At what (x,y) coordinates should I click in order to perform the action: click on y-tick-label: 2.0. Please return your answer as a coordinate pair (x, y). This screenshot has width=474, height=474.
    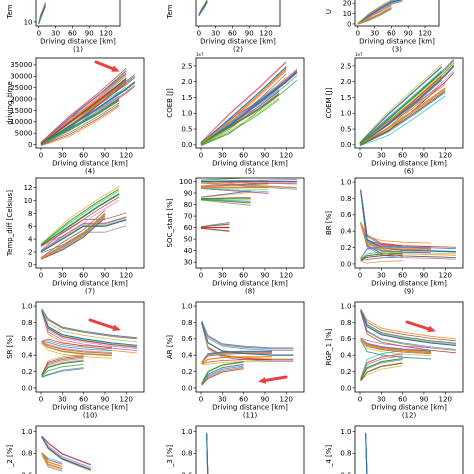
    Looking at the image, I should click on (186, 82).